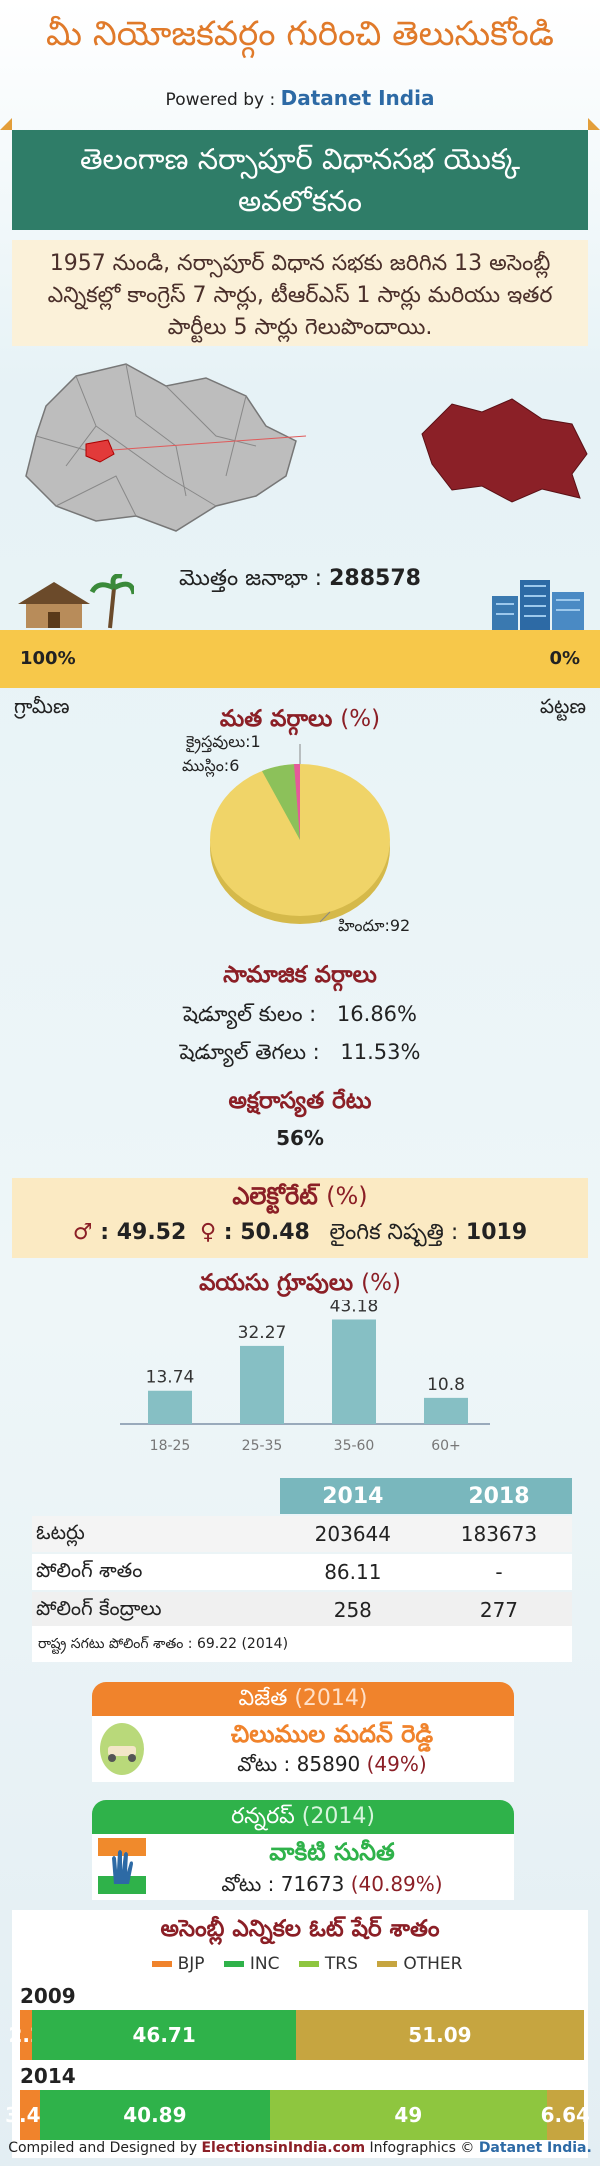 The width and height of the screenshot is (600, 2166). I want to click on header-2014: 2014, so click(352, 1496).